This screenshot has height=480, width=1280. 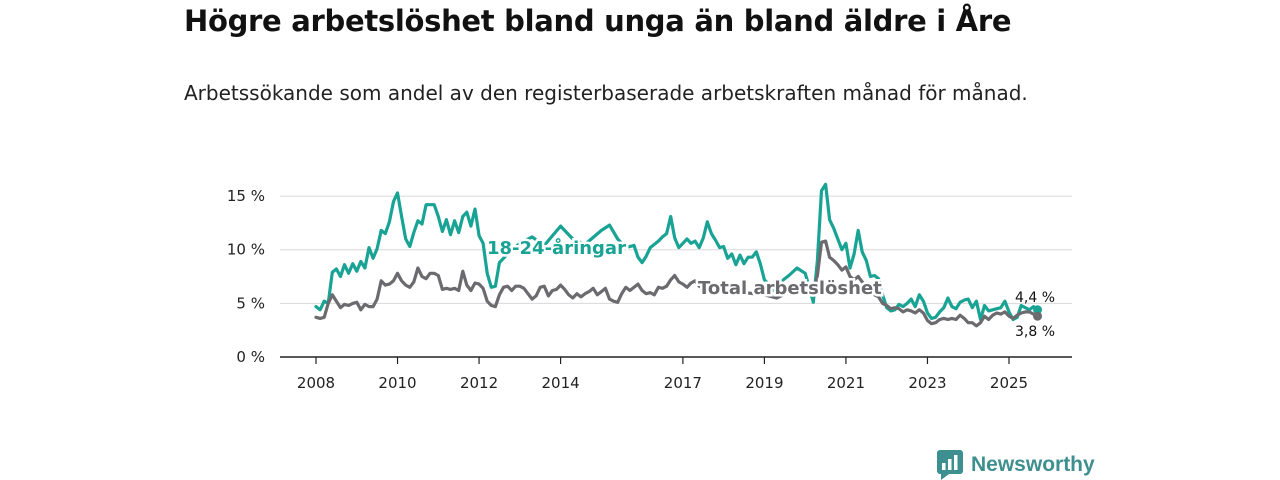 What do you see at coordinates (1038, 316) in the screenshot?
I see `end-point-total` at bounding box center [1038, 316].